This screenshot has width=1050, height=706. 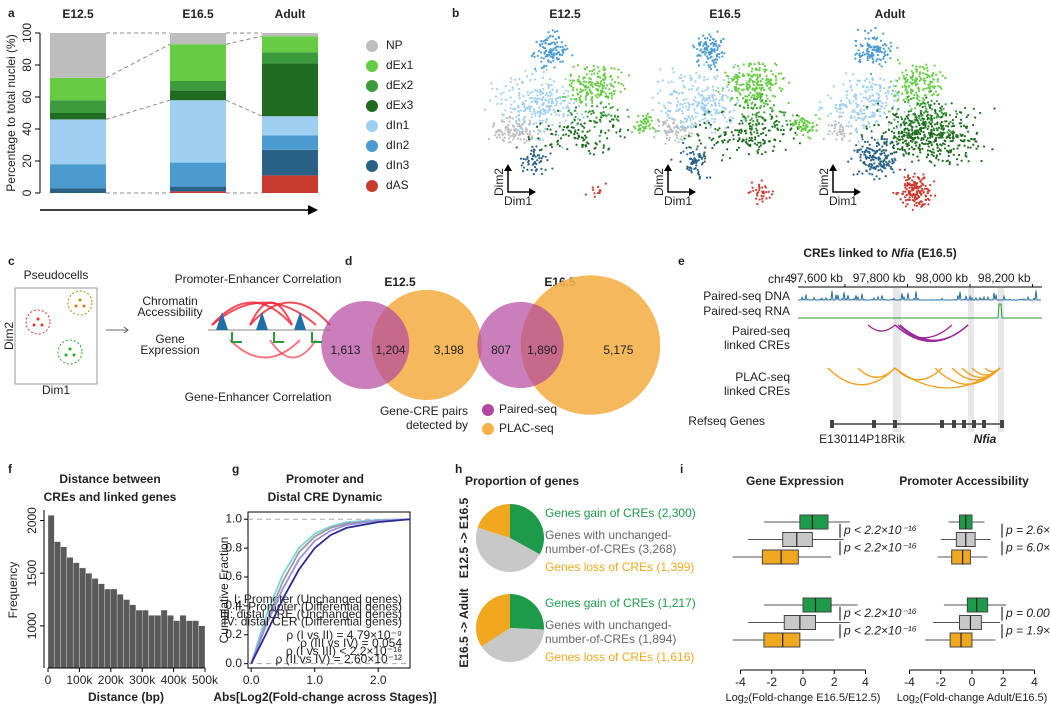 I want to click on link-arc, so click(x=881, y=328).